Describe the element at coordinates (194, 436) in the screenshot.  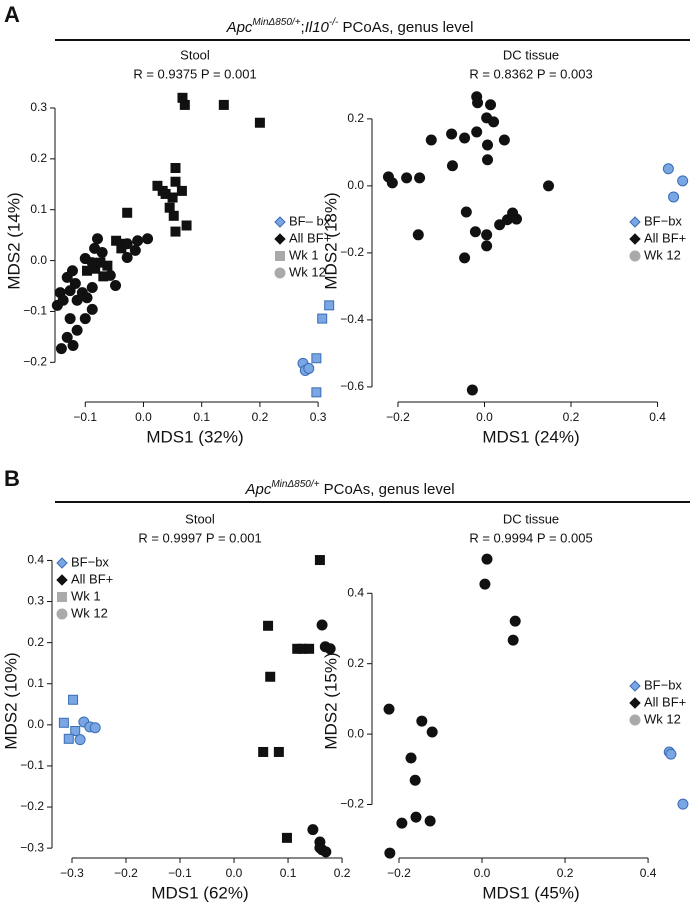
I see `x-axis-label: MDS1 (32%)` at that location.